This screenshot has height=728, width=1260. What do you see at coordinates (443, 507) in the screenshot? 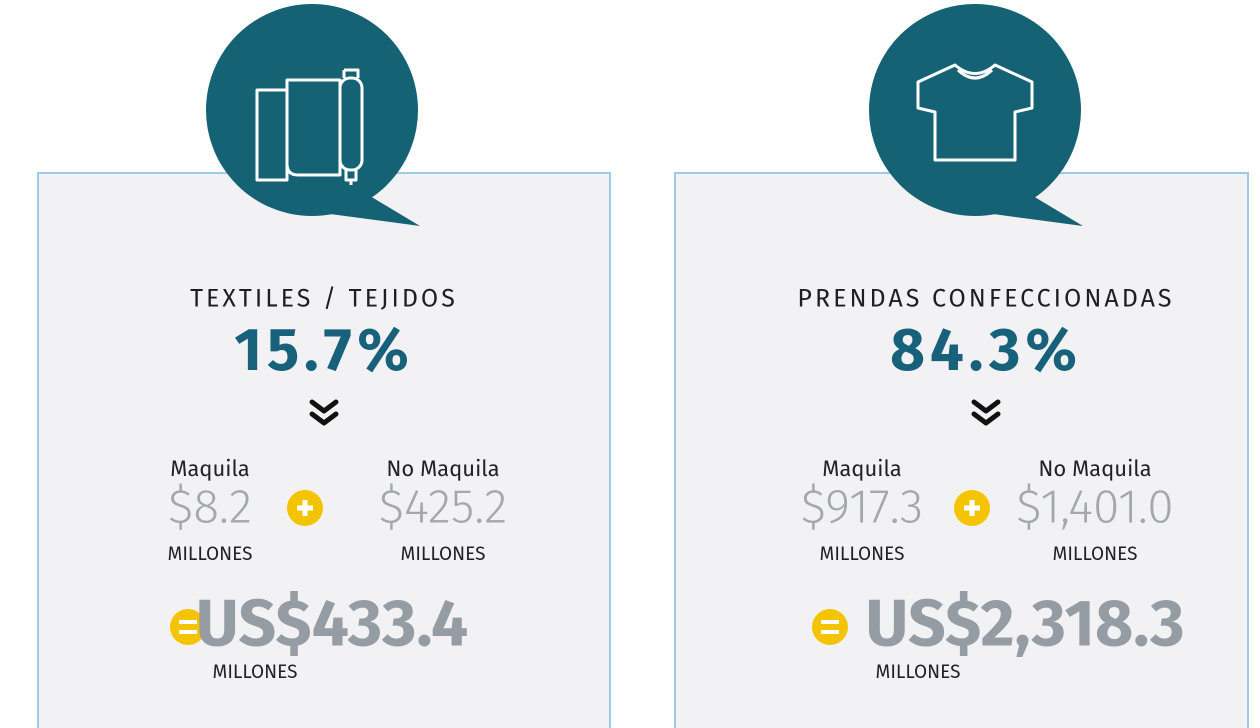
I see `no-maquila-value: $425.2` at bounding box center [443, 507].